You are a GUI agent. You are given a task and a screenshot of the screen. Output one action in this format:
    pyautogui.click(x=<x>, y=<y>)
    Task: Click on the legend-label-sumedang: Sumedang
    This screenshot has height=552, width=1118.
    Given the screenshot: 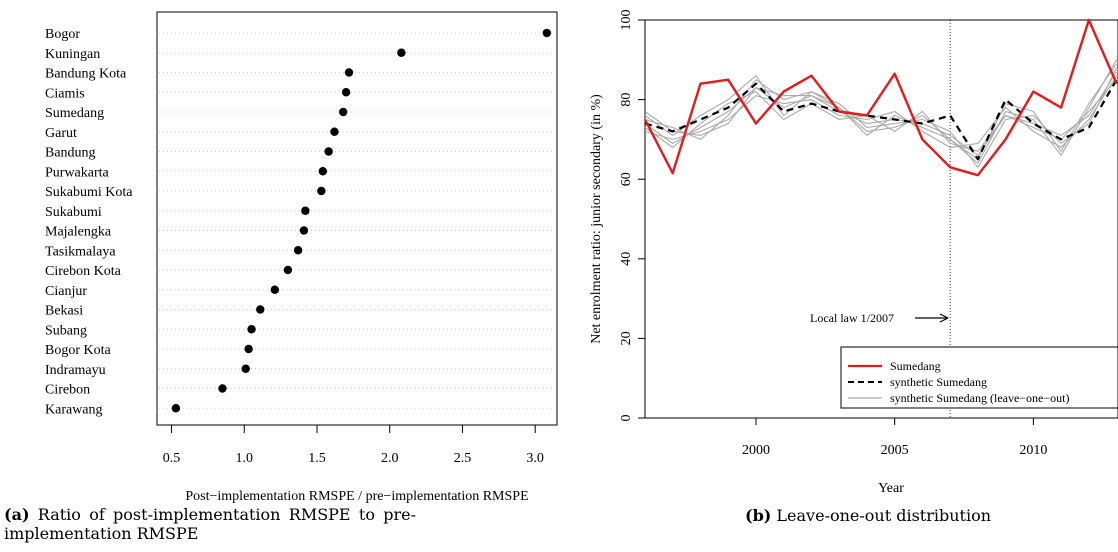 What is the action you would take?
    pyautogui.click(x=915, y=366)
    